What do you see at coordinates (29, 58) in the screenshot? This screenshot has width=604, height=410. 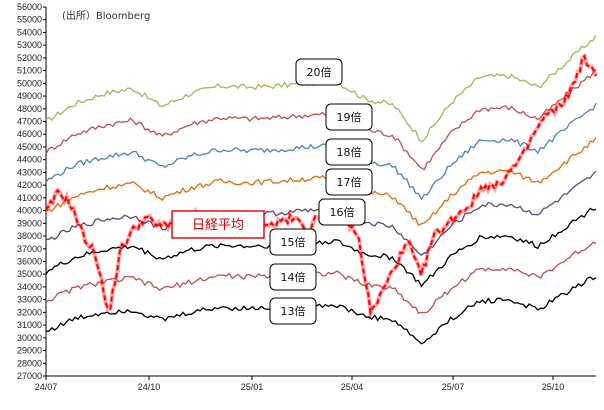 I see `y-tick-label: 52000` at bounding box center [29, 58].